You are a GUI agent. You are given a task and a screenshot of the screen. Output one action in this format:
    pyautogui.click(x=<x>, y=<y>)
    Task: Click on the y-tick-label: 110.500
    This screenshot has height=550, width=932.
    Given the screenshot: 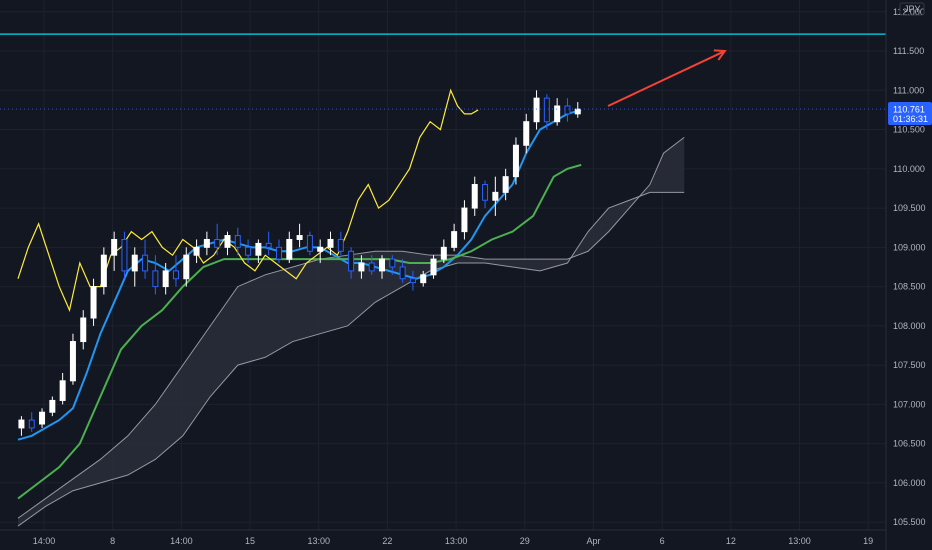 What is the action you would take?
    pyautogui.click(x=909, y=130)
    